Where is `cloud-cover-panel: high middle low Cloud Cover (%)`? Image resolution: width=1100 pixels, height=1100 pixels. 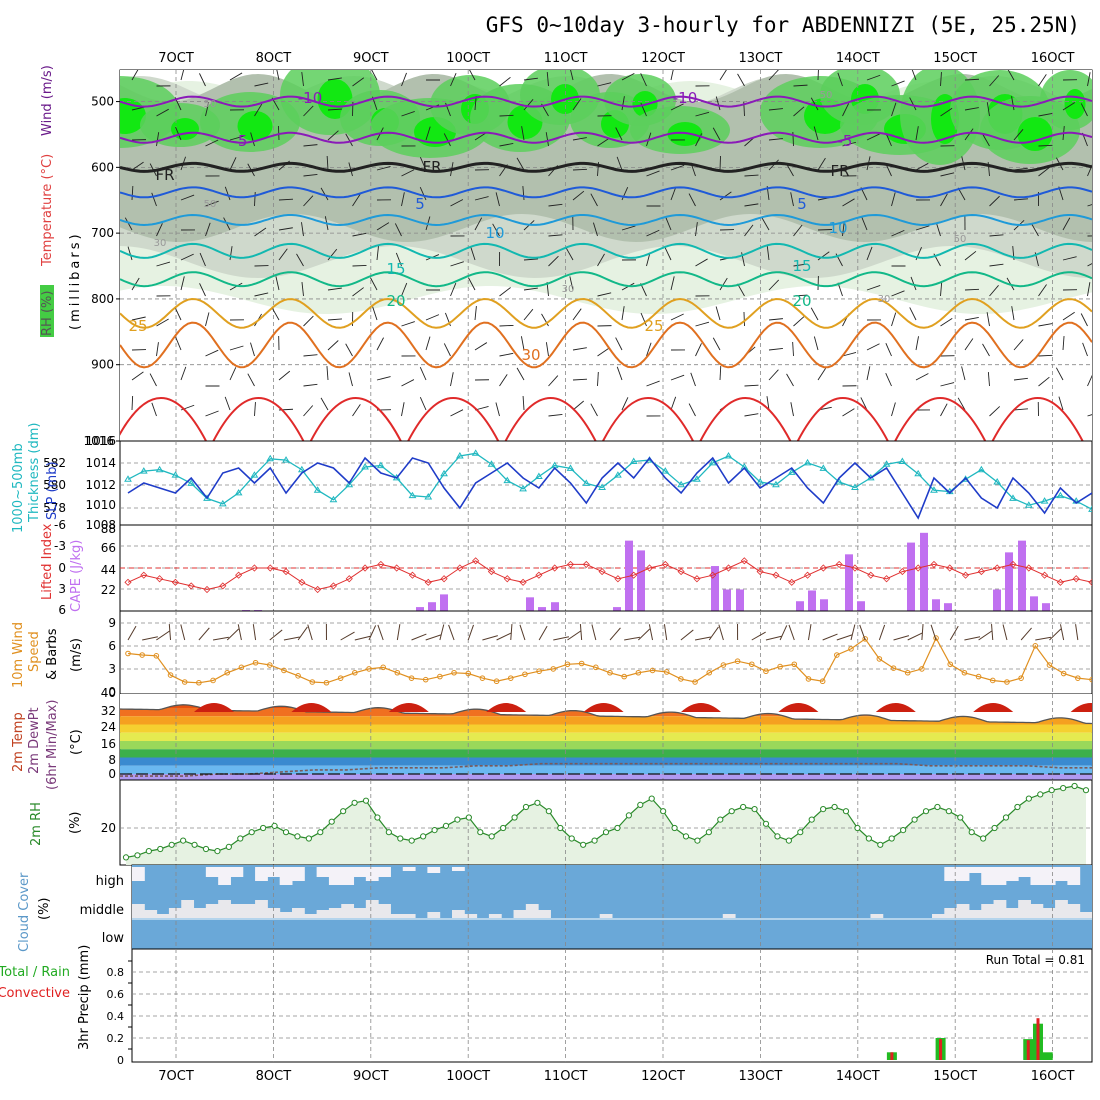 cloud-cover-panel: high middle low Cloud Cover (%) is located at coordinates (555, 908).